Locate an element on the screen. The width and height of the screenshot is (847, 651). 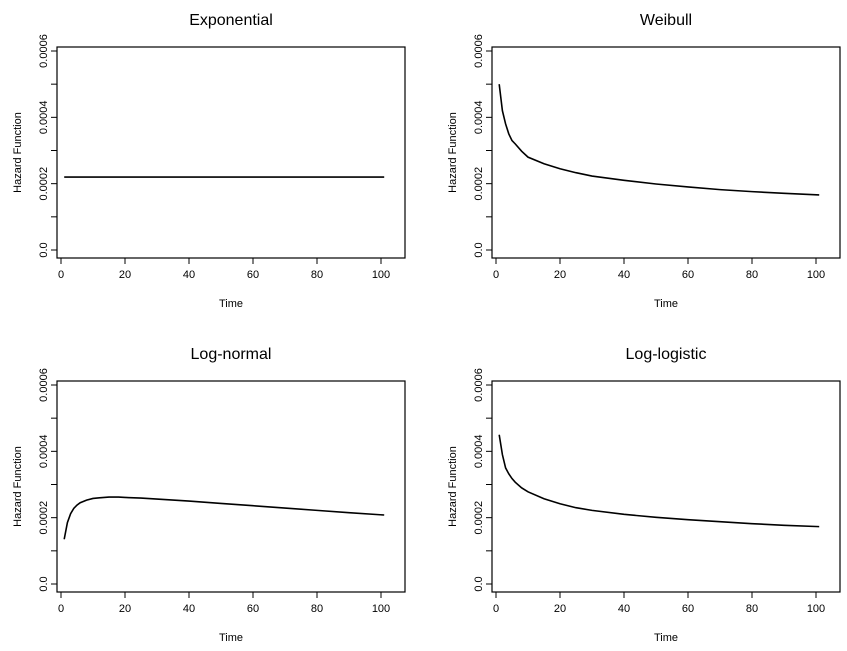
panel-title: Log-logistic is located at coordinates (666, 354).